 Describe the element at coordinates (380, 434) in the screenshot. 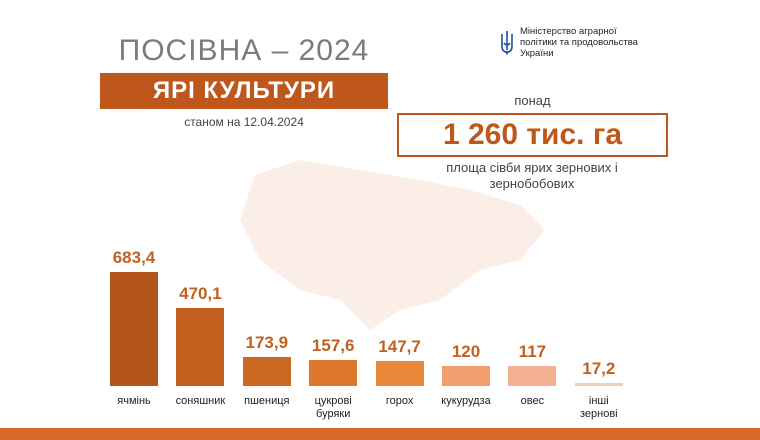

I see `bottom-stripe` at that location.